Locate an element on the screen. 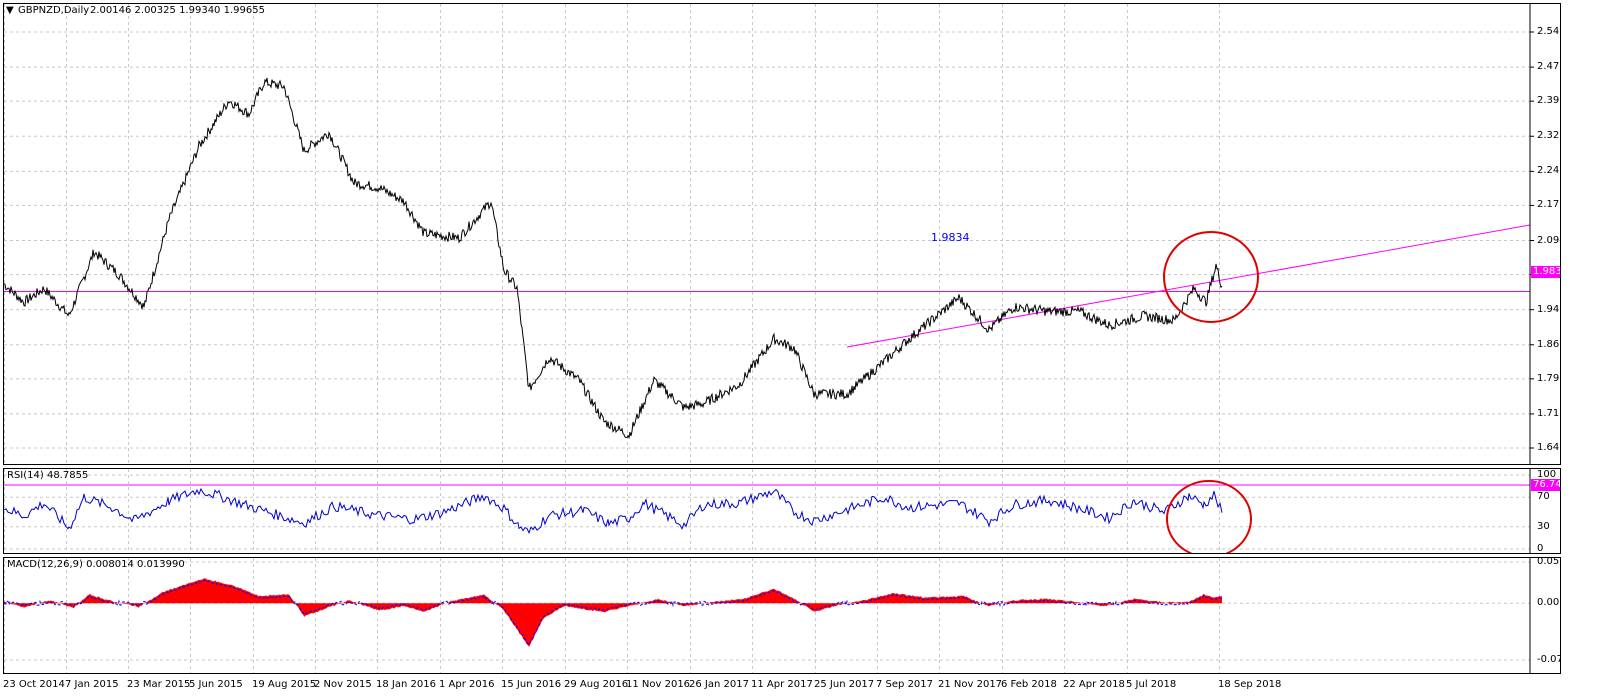 This screenshot has height=696, width=1602. price-scale-label: 2.24525 is located at coordinates (1548, 171).